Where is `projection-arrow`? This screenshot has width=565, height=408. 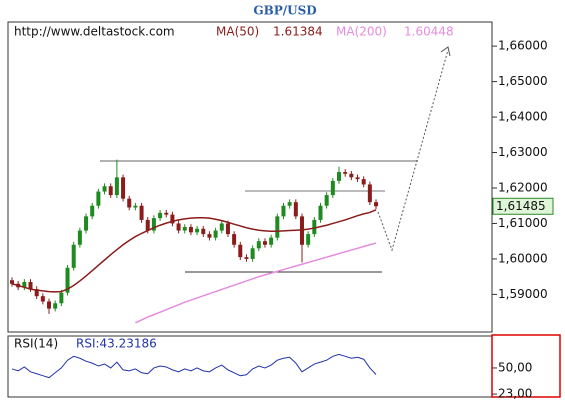 projection-arrow is located at coordinates (413, 150).